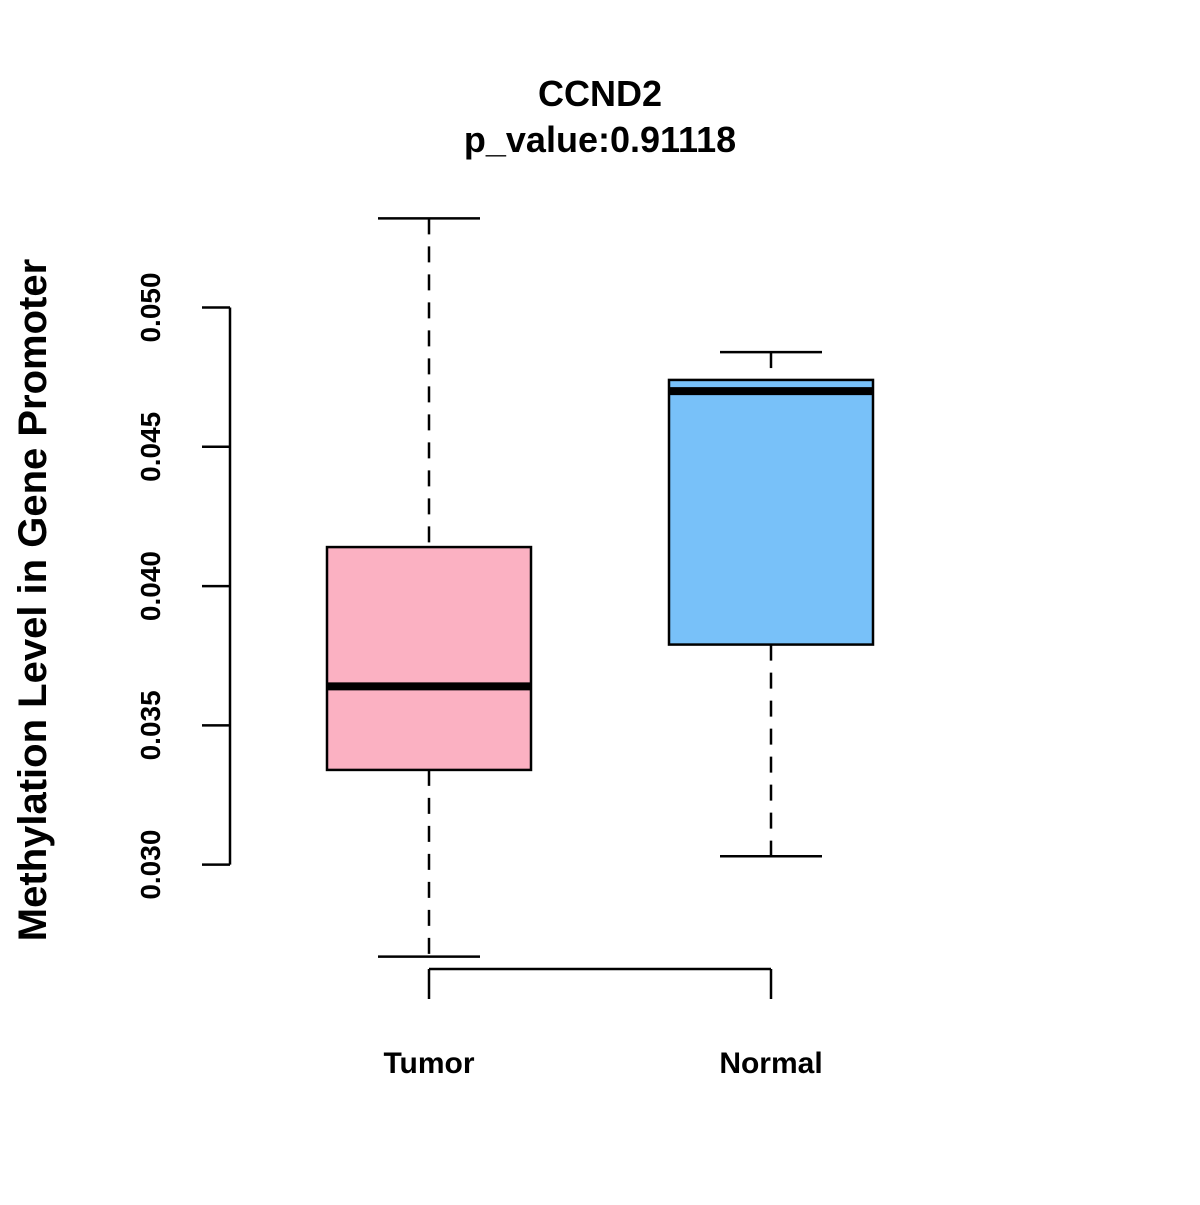  Describe the element at coordinates (183, 586) in the screenshot. I see `y-axis: 0.030 0.035 0.040 0.045 0.050` at that location.